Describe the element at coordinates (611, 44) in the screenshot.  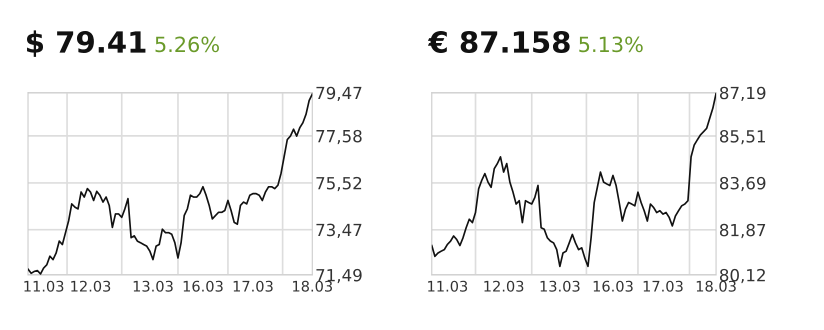
I see `chart-subtitle: 5.13%` at that location.